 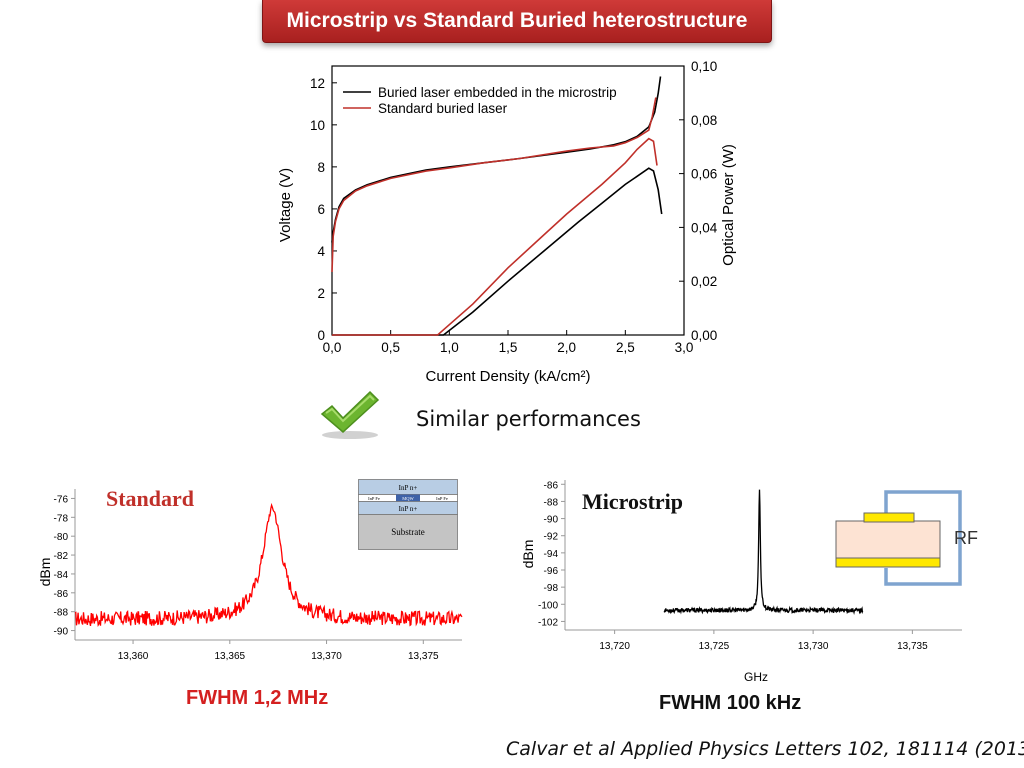 What do you see at coordinates (632, 501) in the screenshot?
I see `ms-chart-title: Microstrip` at bounding box center [632, 501].